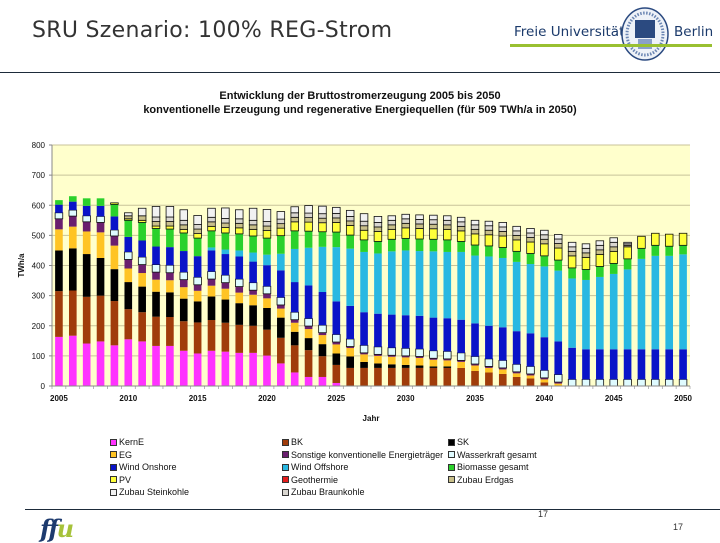  Describe the element at coordinates (128, 228) in the screenshot. I see `bar-segment-biomasse-gesamt-2010` at that location.